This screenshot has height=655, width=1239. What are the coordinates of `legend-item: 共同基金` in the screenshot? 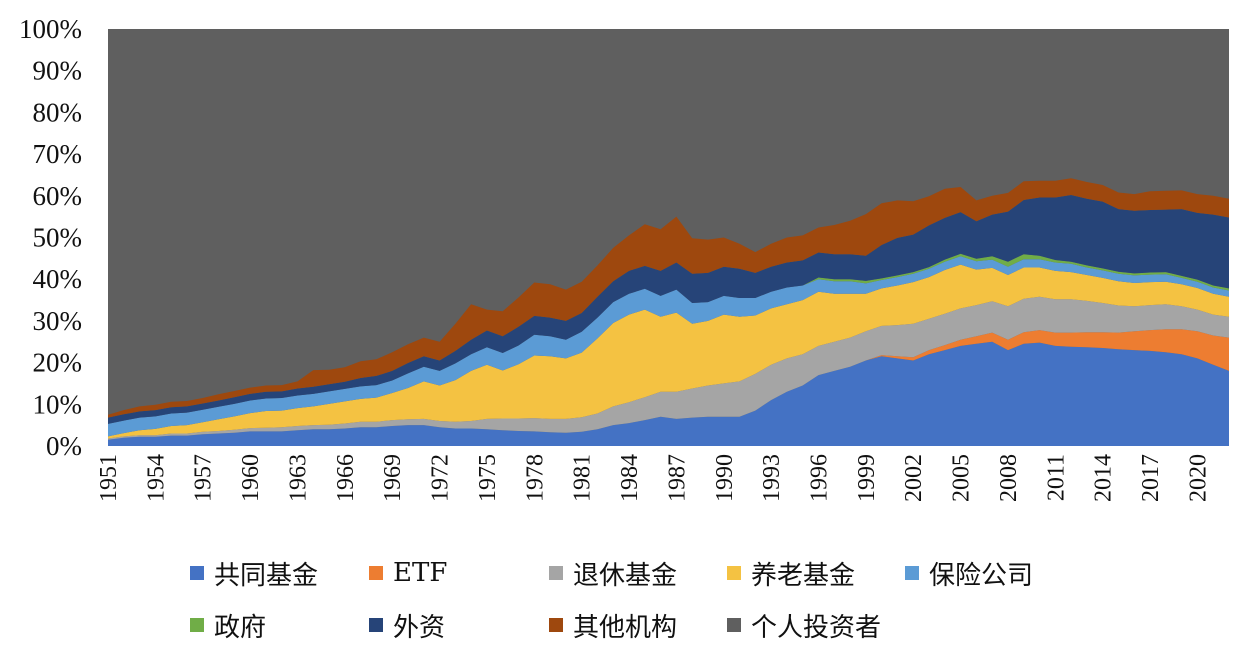 It's located at (254, 573).